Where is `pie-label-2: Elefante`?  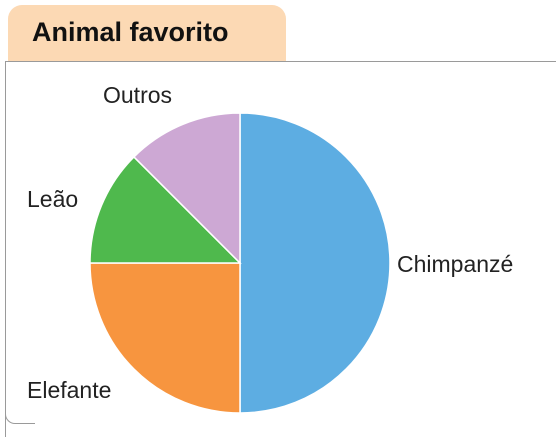 pie-label-2: Elefante is located at coordinates (69, 390).